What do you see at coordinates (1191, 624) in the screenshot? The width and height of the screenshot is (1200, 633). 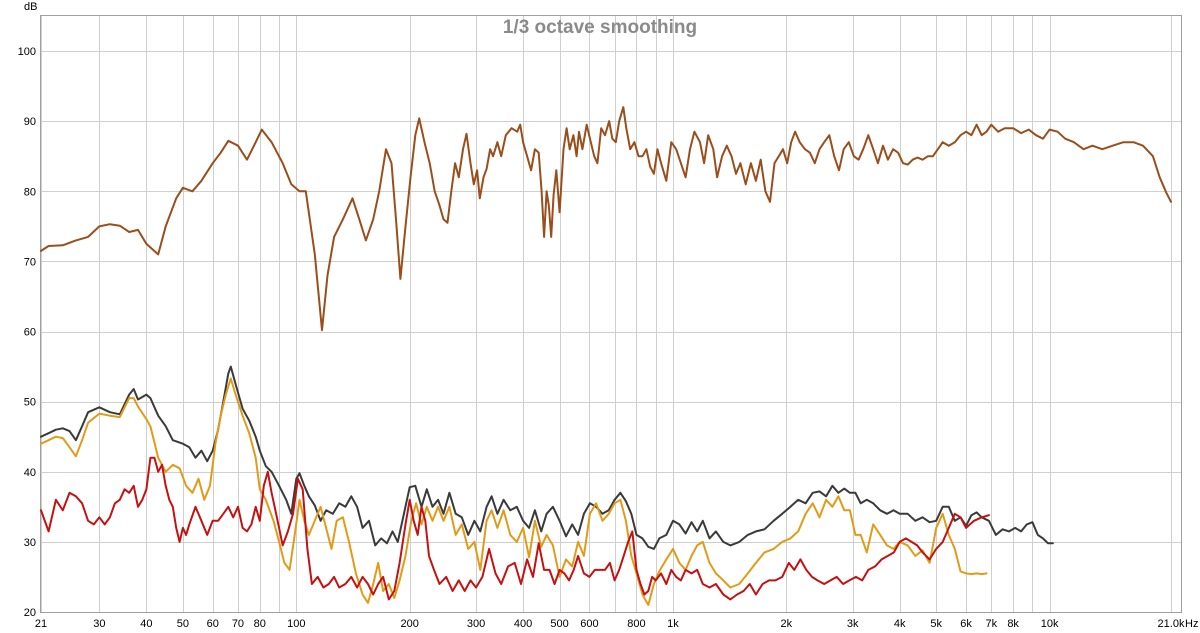 I see `x-axis-unit: Hz` at bounding box center [1191, 624].